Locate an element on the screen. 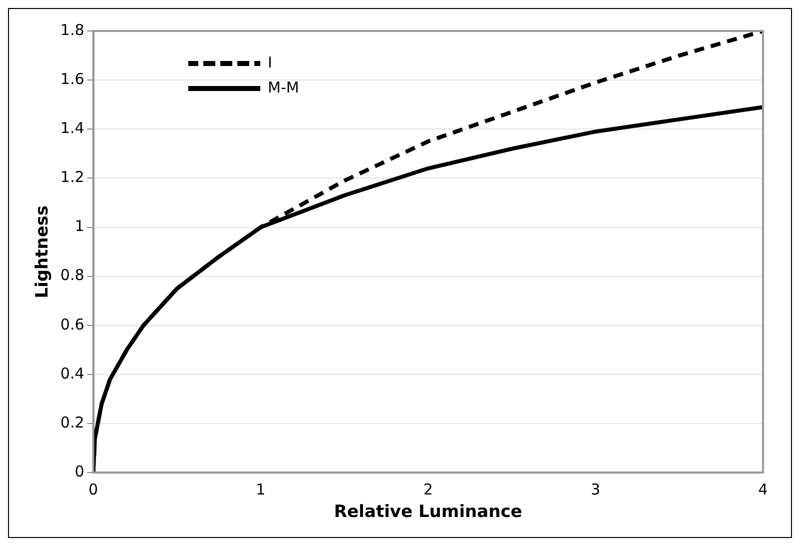 The image size is (802, 548). y-tick-label: 0.8 is located at coordinates (72, 275).